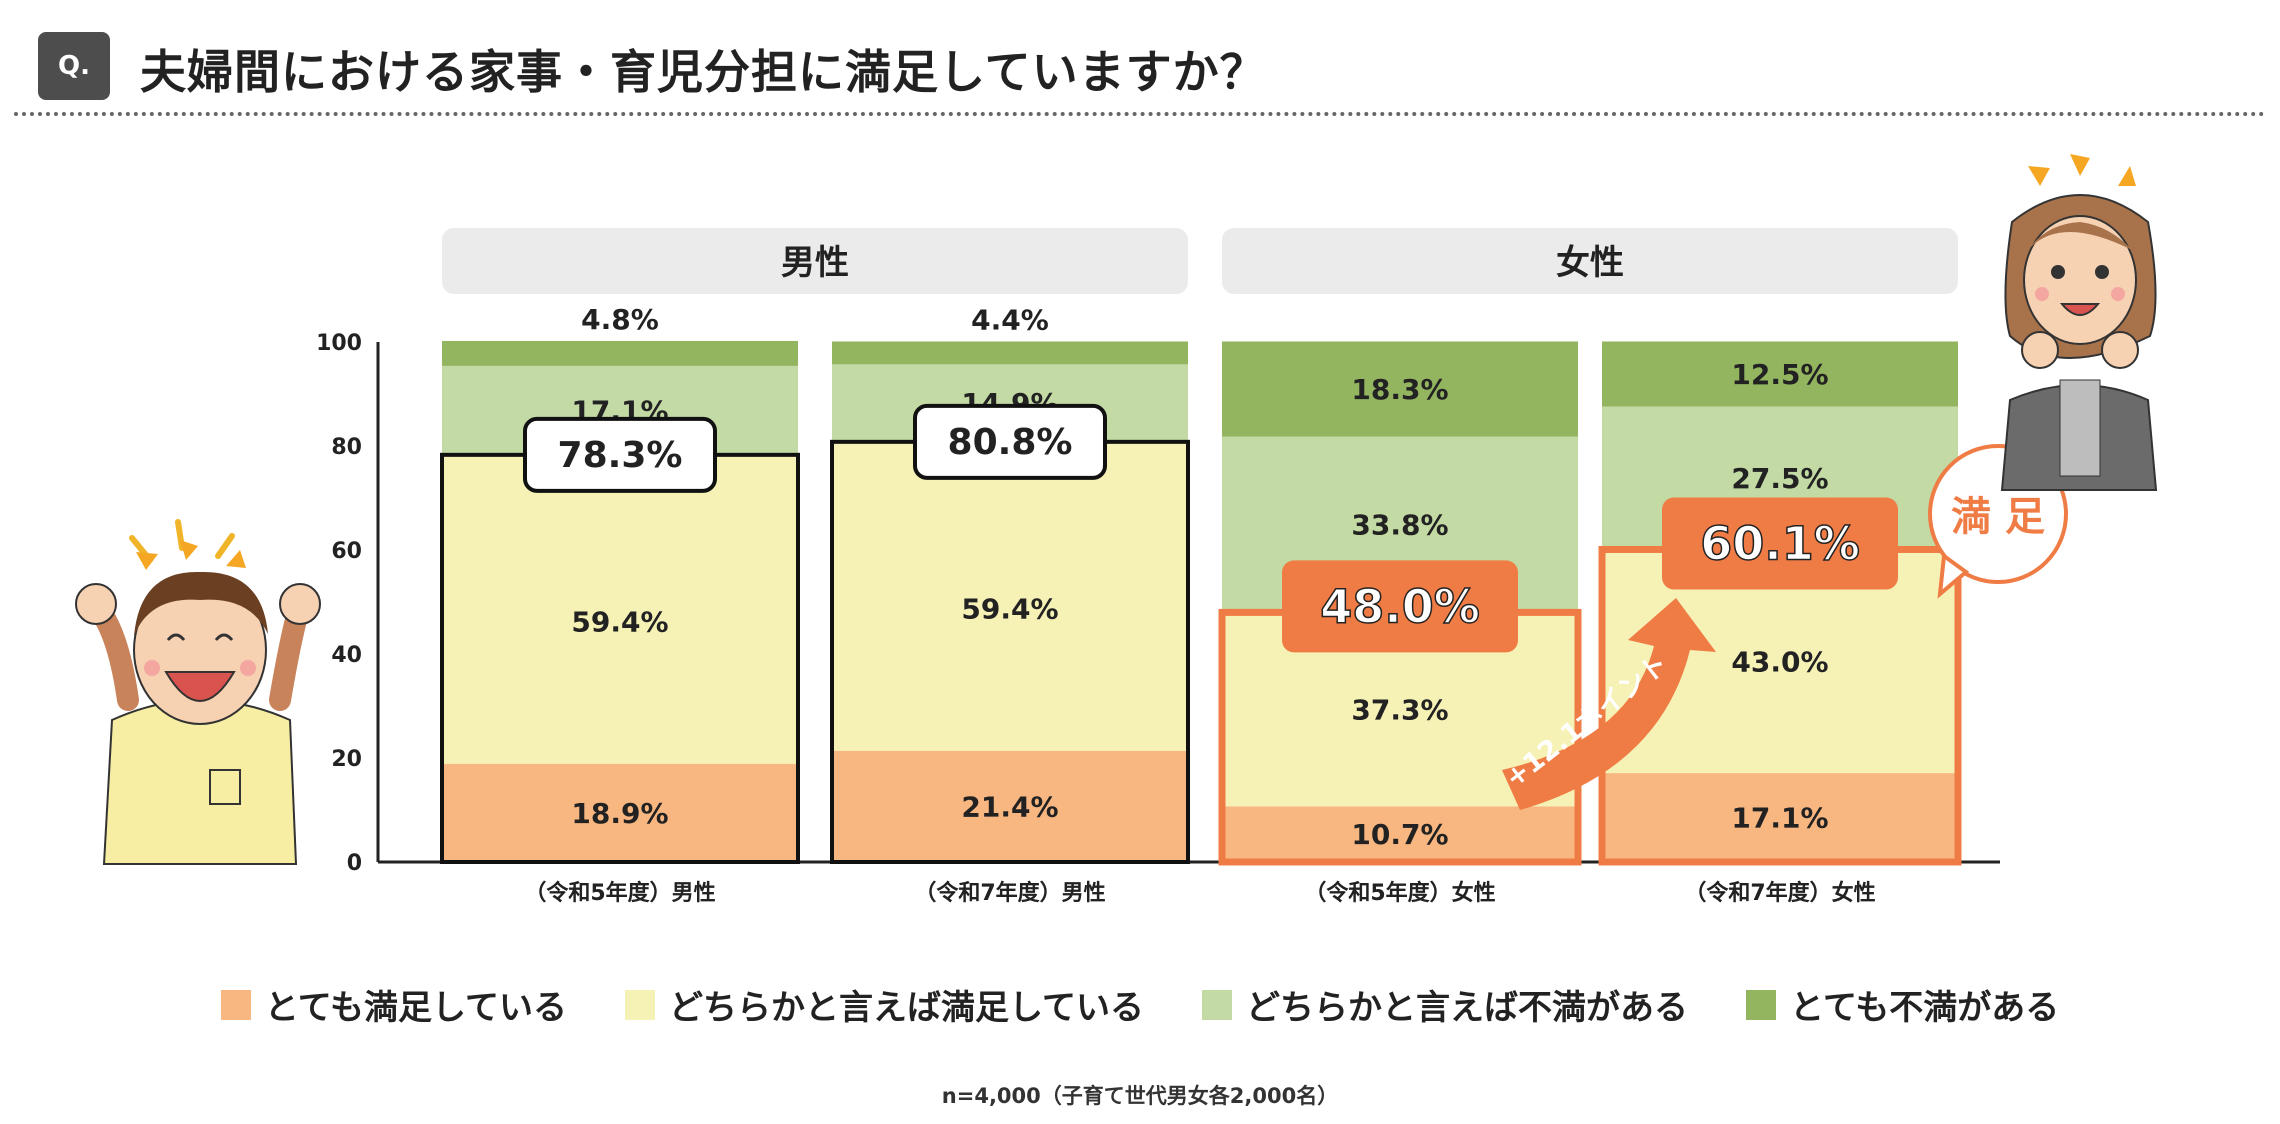 The width and height of the screenshot is (2280, 1124). What do you see at coordinates (1009, 893) in the screenshot?
I see `x-tick-label: （令和7年度）男性` at bounding box center [1009, 893].